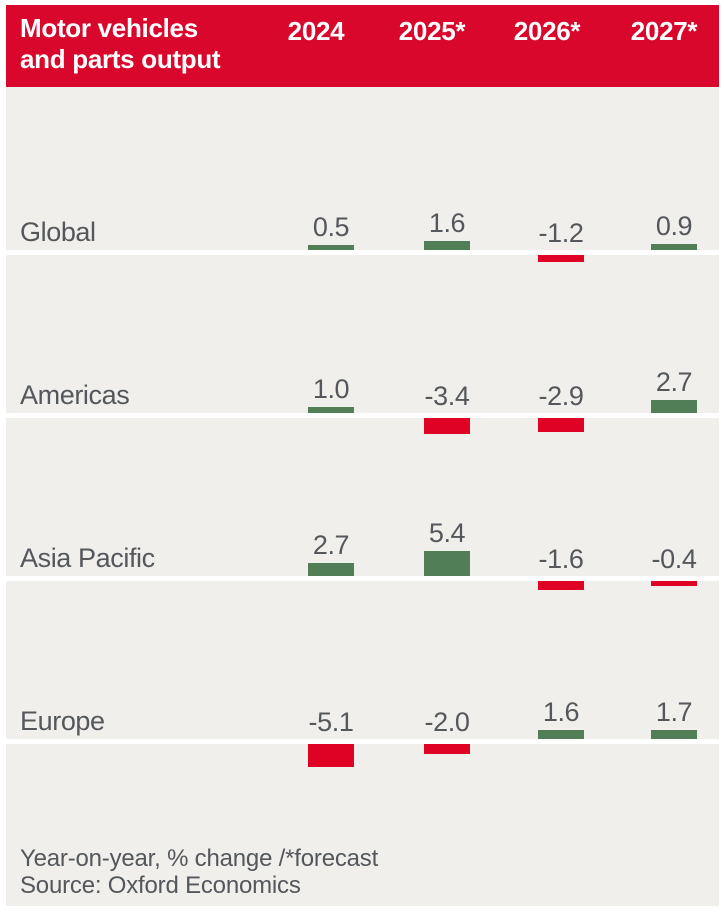 This screenshot has height=912, width=724. I want to click on bar-americas-2027, so click(674, 406).